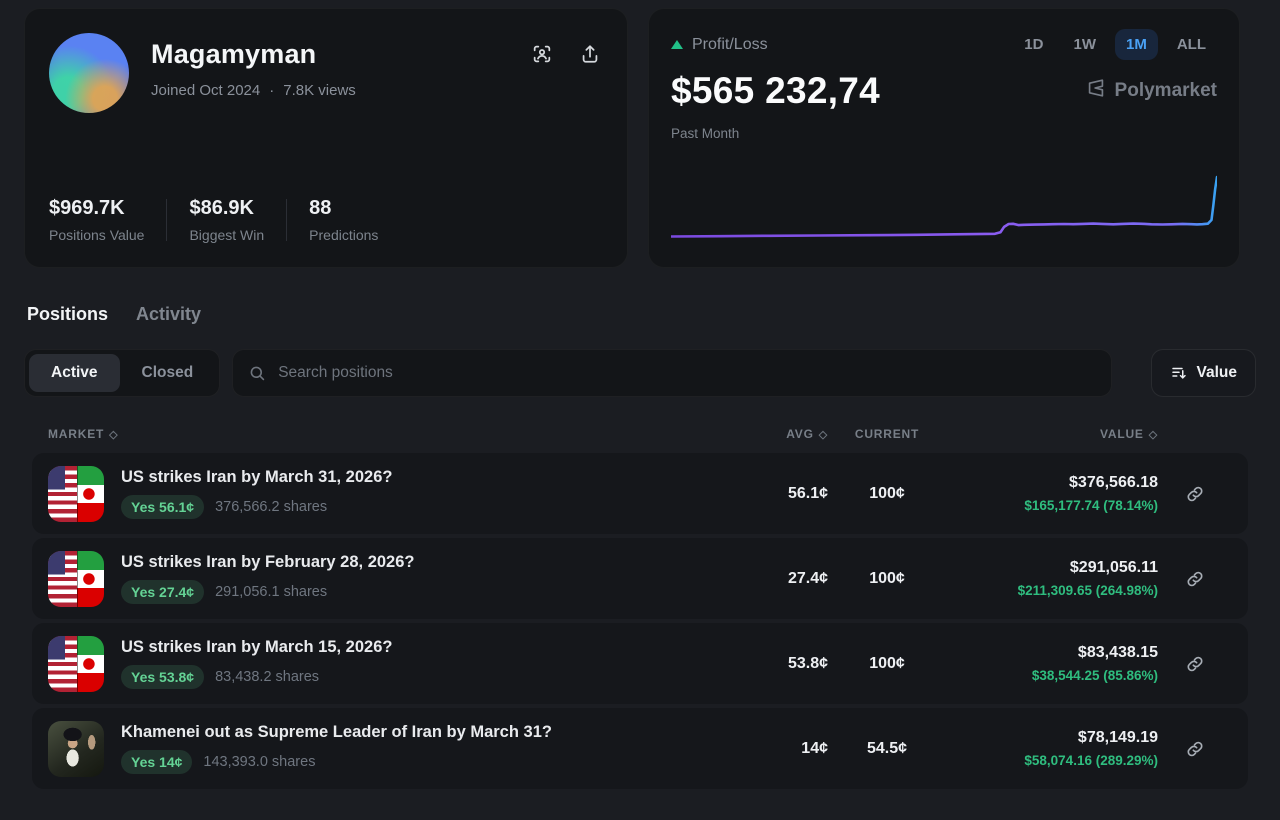  Describe the element at coordinates (271, 507) in the screenshot. I see `shares-label: 376,566.2 shares` at that location.